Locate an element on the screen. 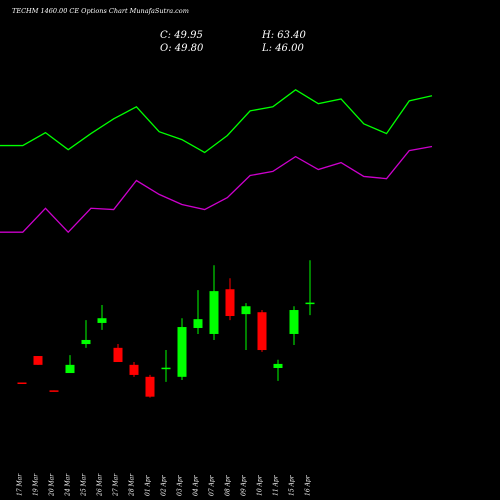 Image resolution: width=500 pixels, height=500 pixels. x-tick-label: 11 Apr is located at coordinates (276, 485).